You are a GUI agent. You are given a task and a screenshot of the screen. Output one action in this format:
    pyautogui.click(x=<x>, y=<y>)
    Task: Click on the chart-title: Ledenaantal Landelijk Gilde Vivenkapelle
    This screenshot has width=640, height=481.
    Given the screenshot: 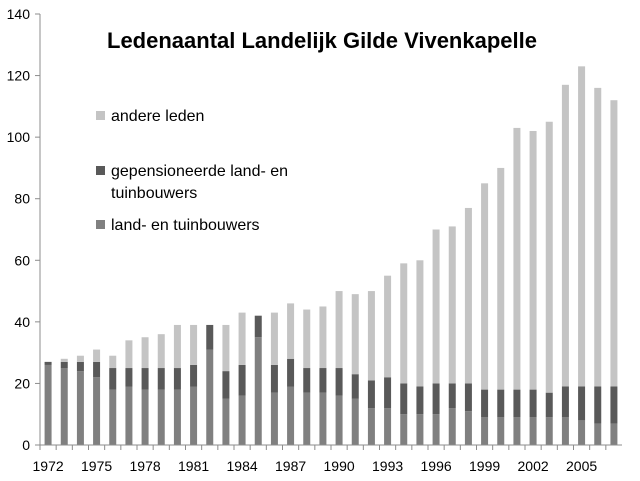 What is the action you would take?
    pyautogui.click(x=322, y=40)
    